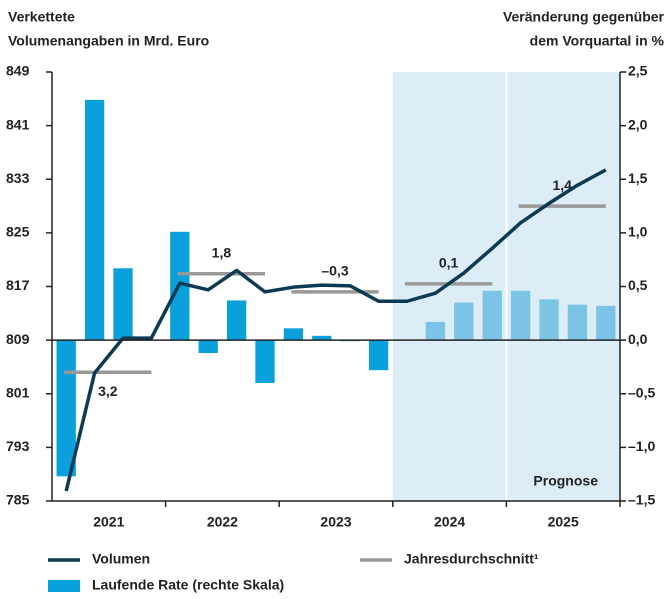  Describe the element at coordinates (18, 178) in the screenshot. I see `y-tick-label: 833` at that location.